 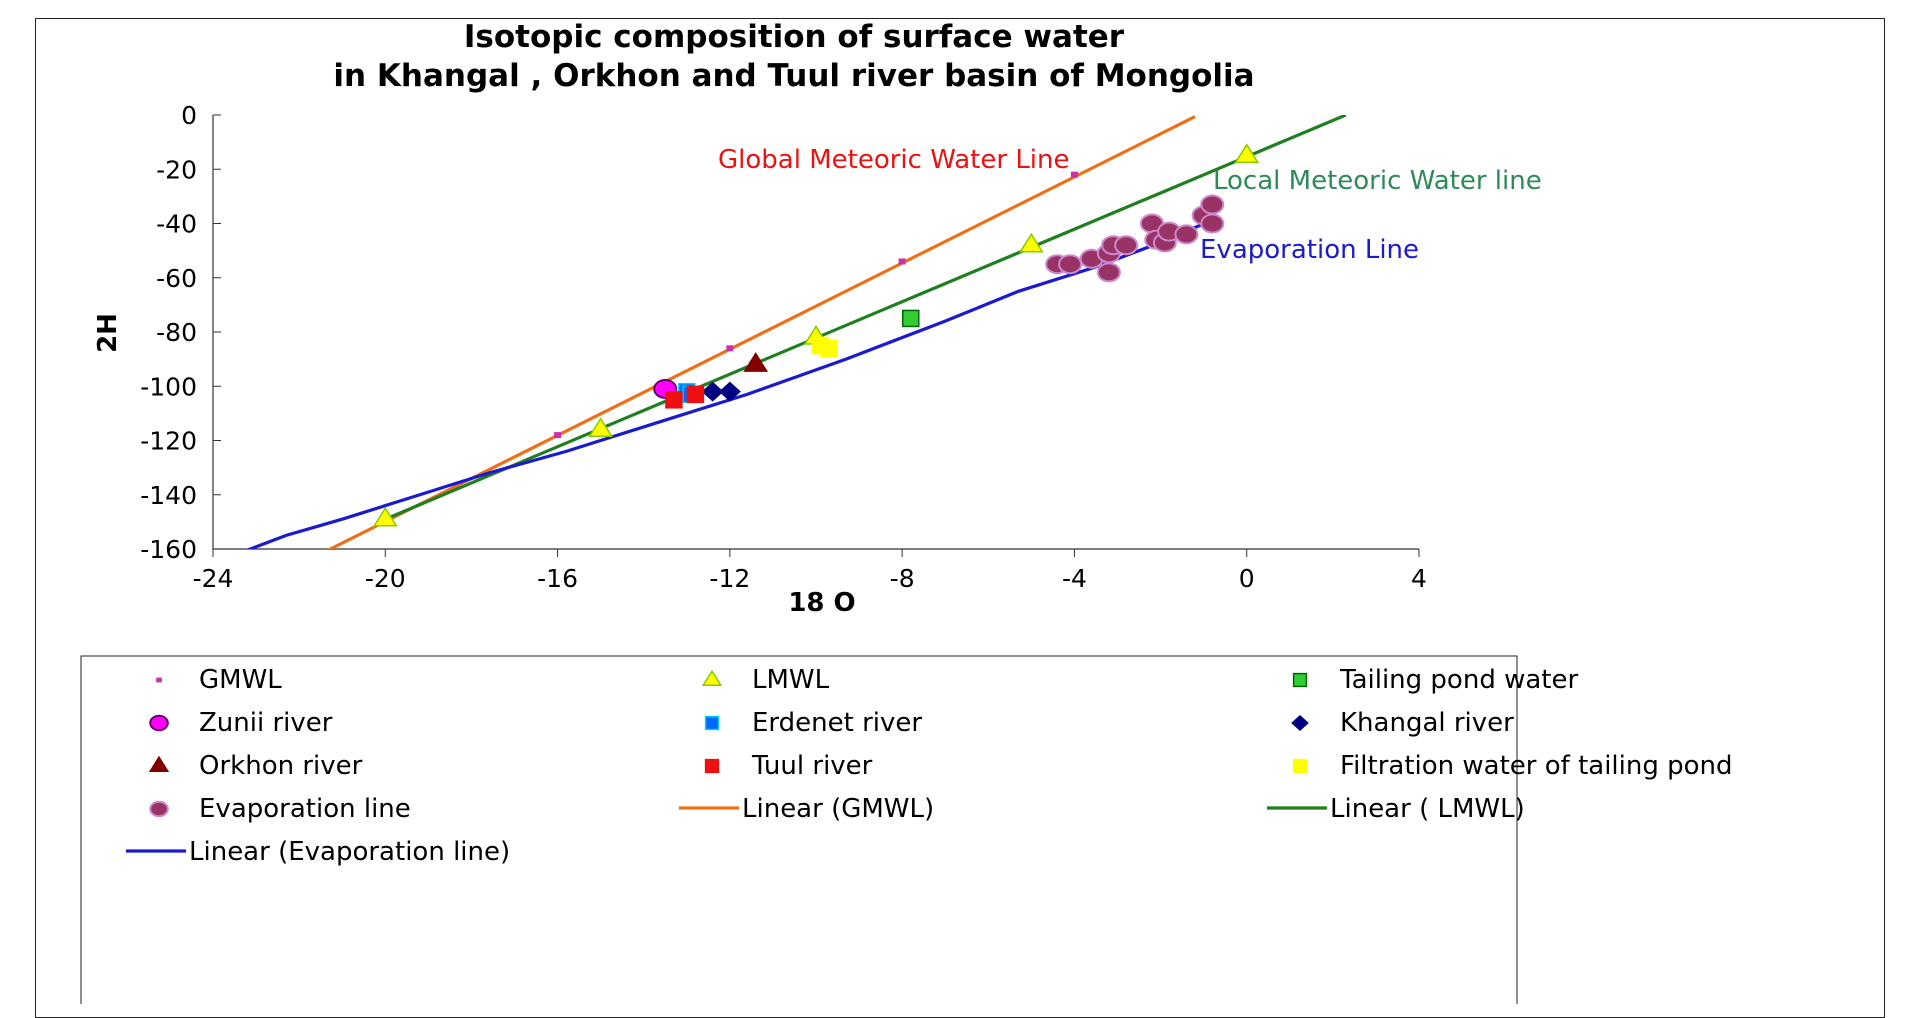 I want to click on x-axis-title: 18 O, so click(x=821, y=603).